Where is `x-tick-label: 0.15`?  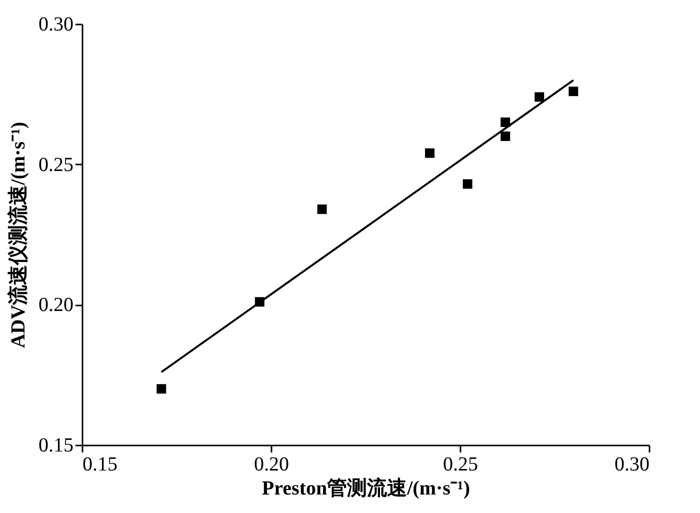 x-tick-label: 0.15 is located at coordinates (100, 465).